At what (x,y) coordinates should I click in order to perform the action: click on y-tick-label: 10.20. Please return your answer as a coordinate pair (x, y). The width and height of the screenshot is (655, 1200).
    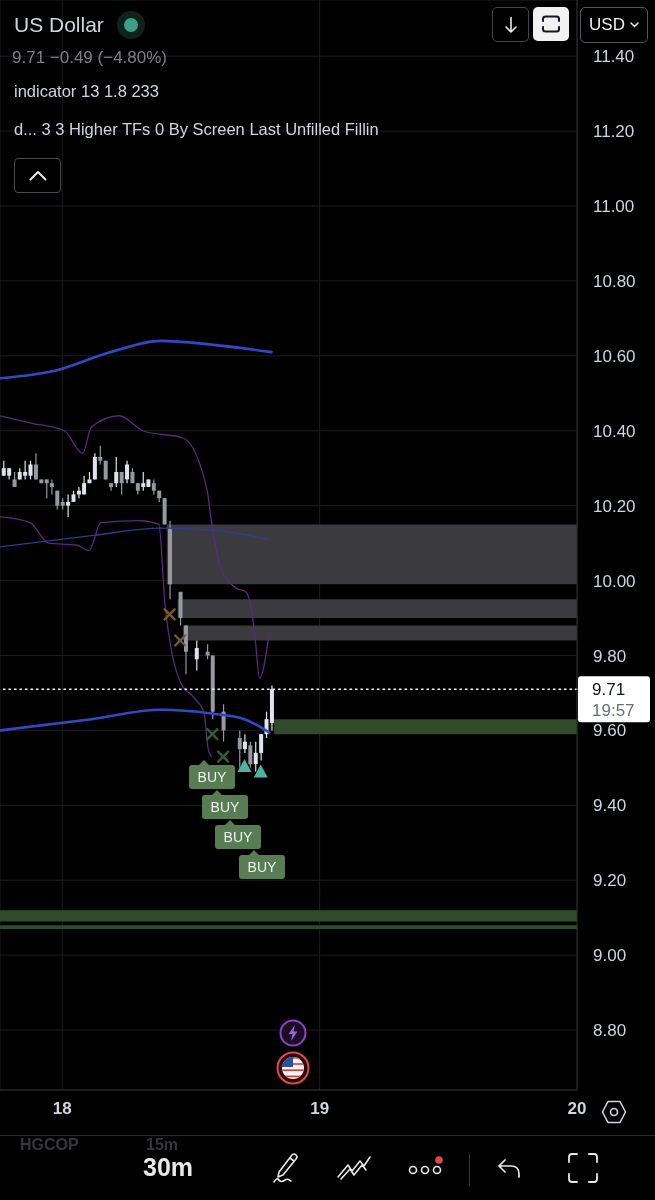
    Looking at the image, I should click on (614, 506).